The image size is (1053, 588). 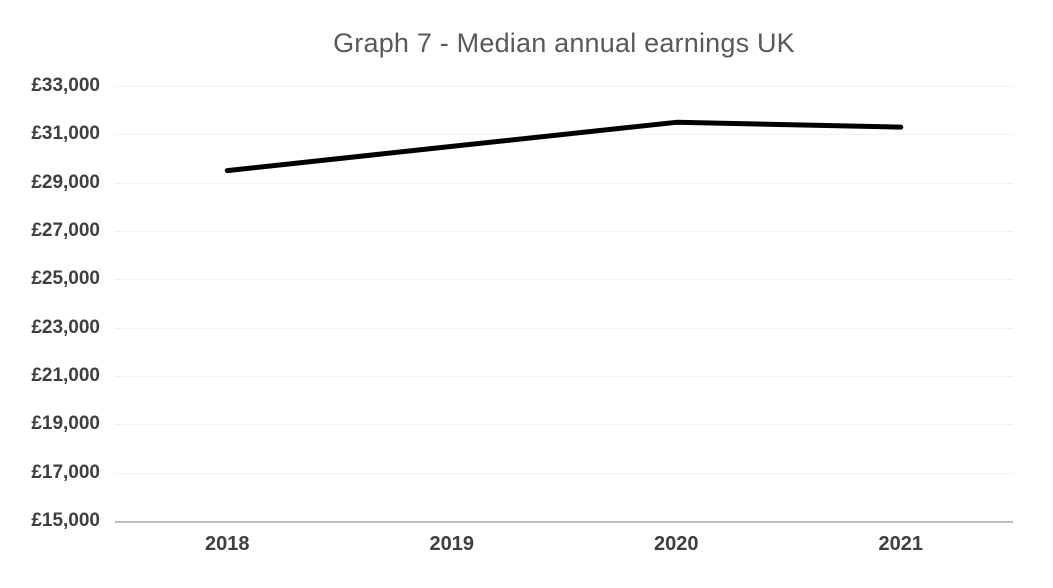 I want to click on series-canvas, so click(x=564, y=146).